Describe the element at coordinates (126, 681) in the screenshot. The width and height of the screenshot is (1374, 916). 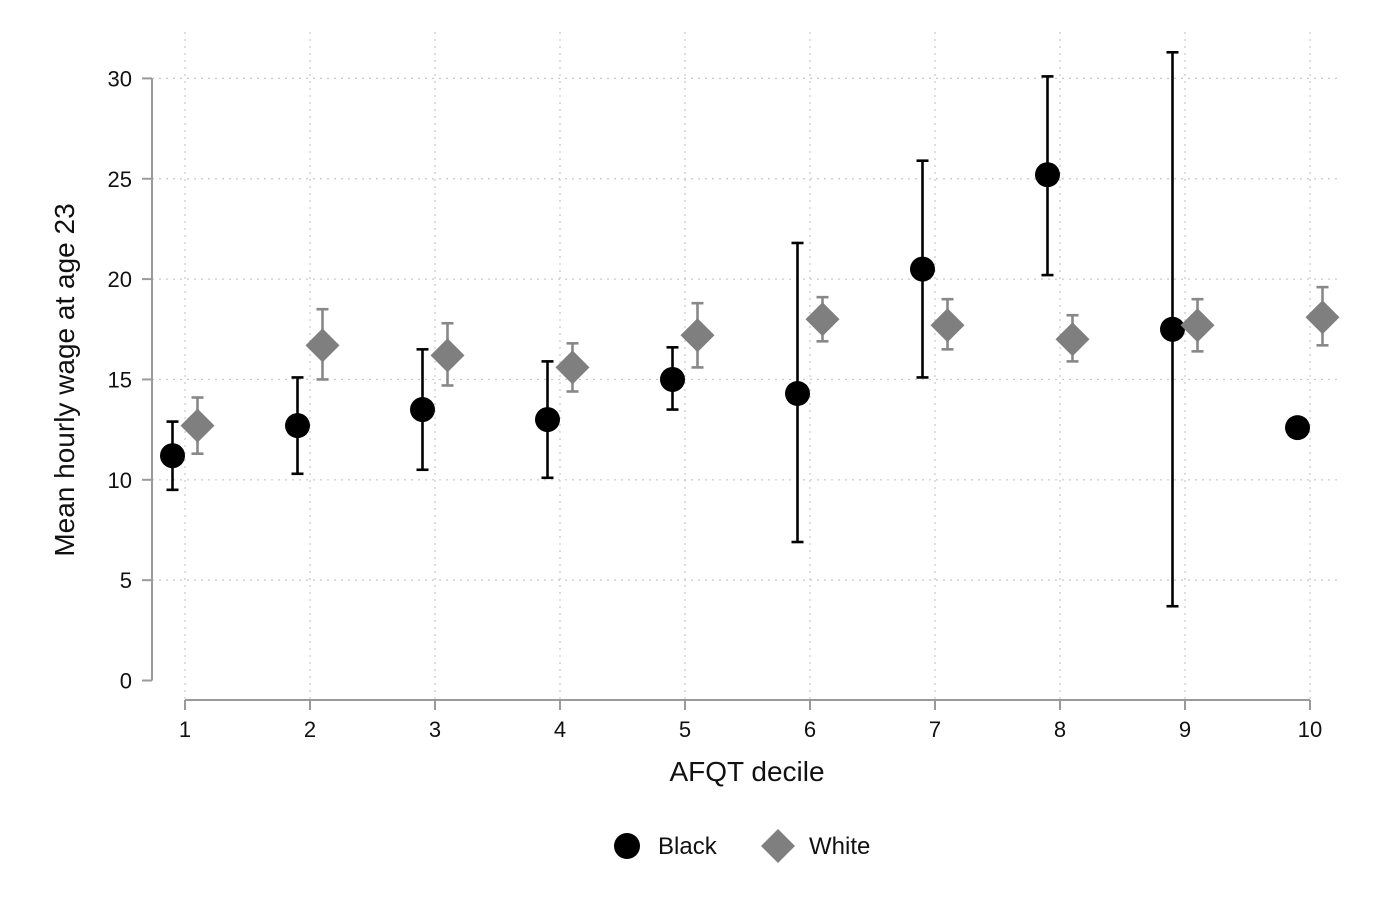
I see `y-tick-label-0: 0` at that location.